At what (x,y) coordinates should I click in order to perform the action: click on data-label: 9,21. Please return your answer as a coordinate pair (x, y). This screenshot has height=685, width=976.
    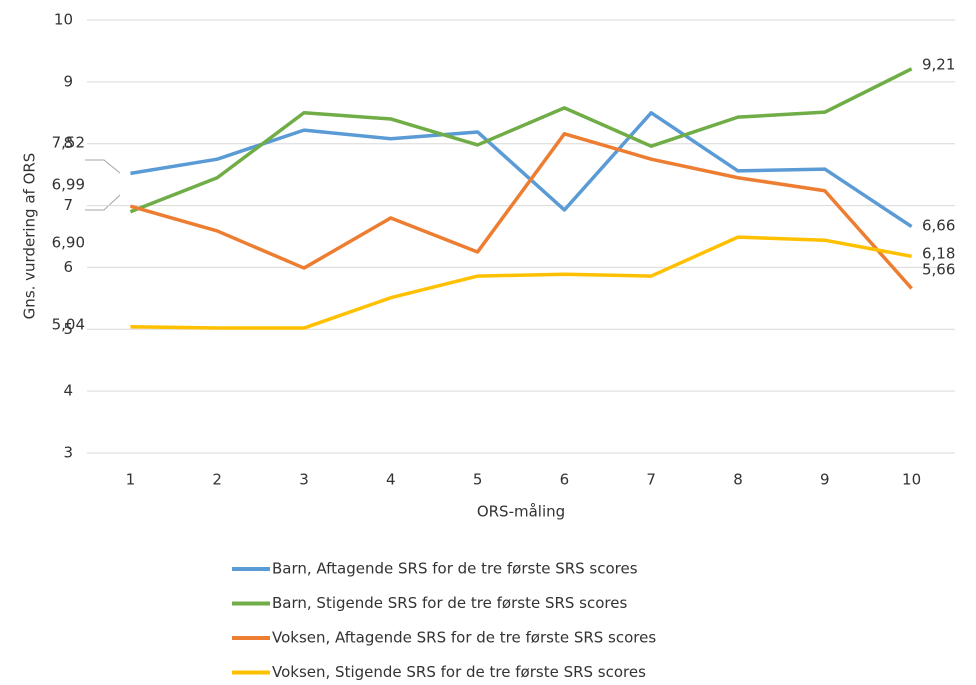
    Looking at the image, I should click on (938, 65).